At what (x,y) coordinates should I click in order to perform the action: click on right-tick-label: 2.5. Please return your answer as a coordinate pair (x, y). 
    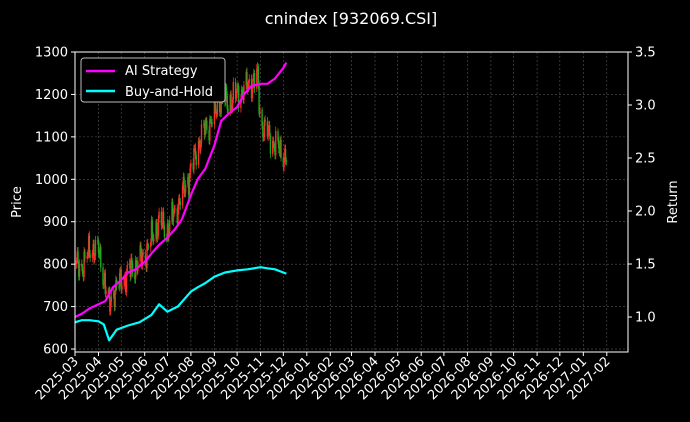
    Looking at the image, I should click on (645, 159).